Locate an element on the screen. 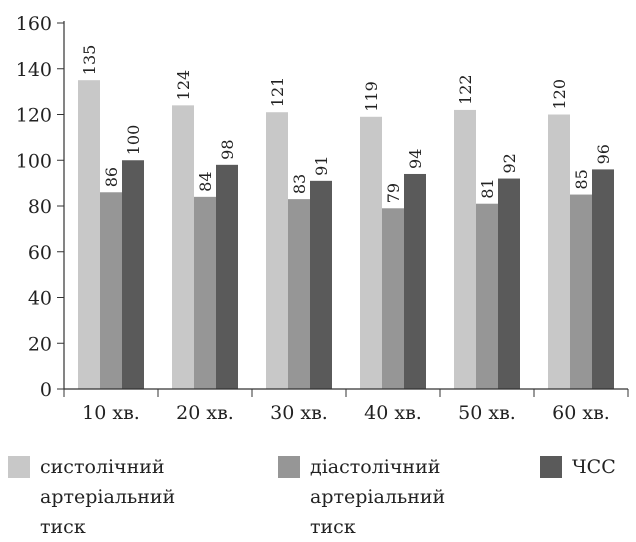 This screenshot has width=636, height=542. x-tick-label: 60 хв. is located at coordinates (581, 413).